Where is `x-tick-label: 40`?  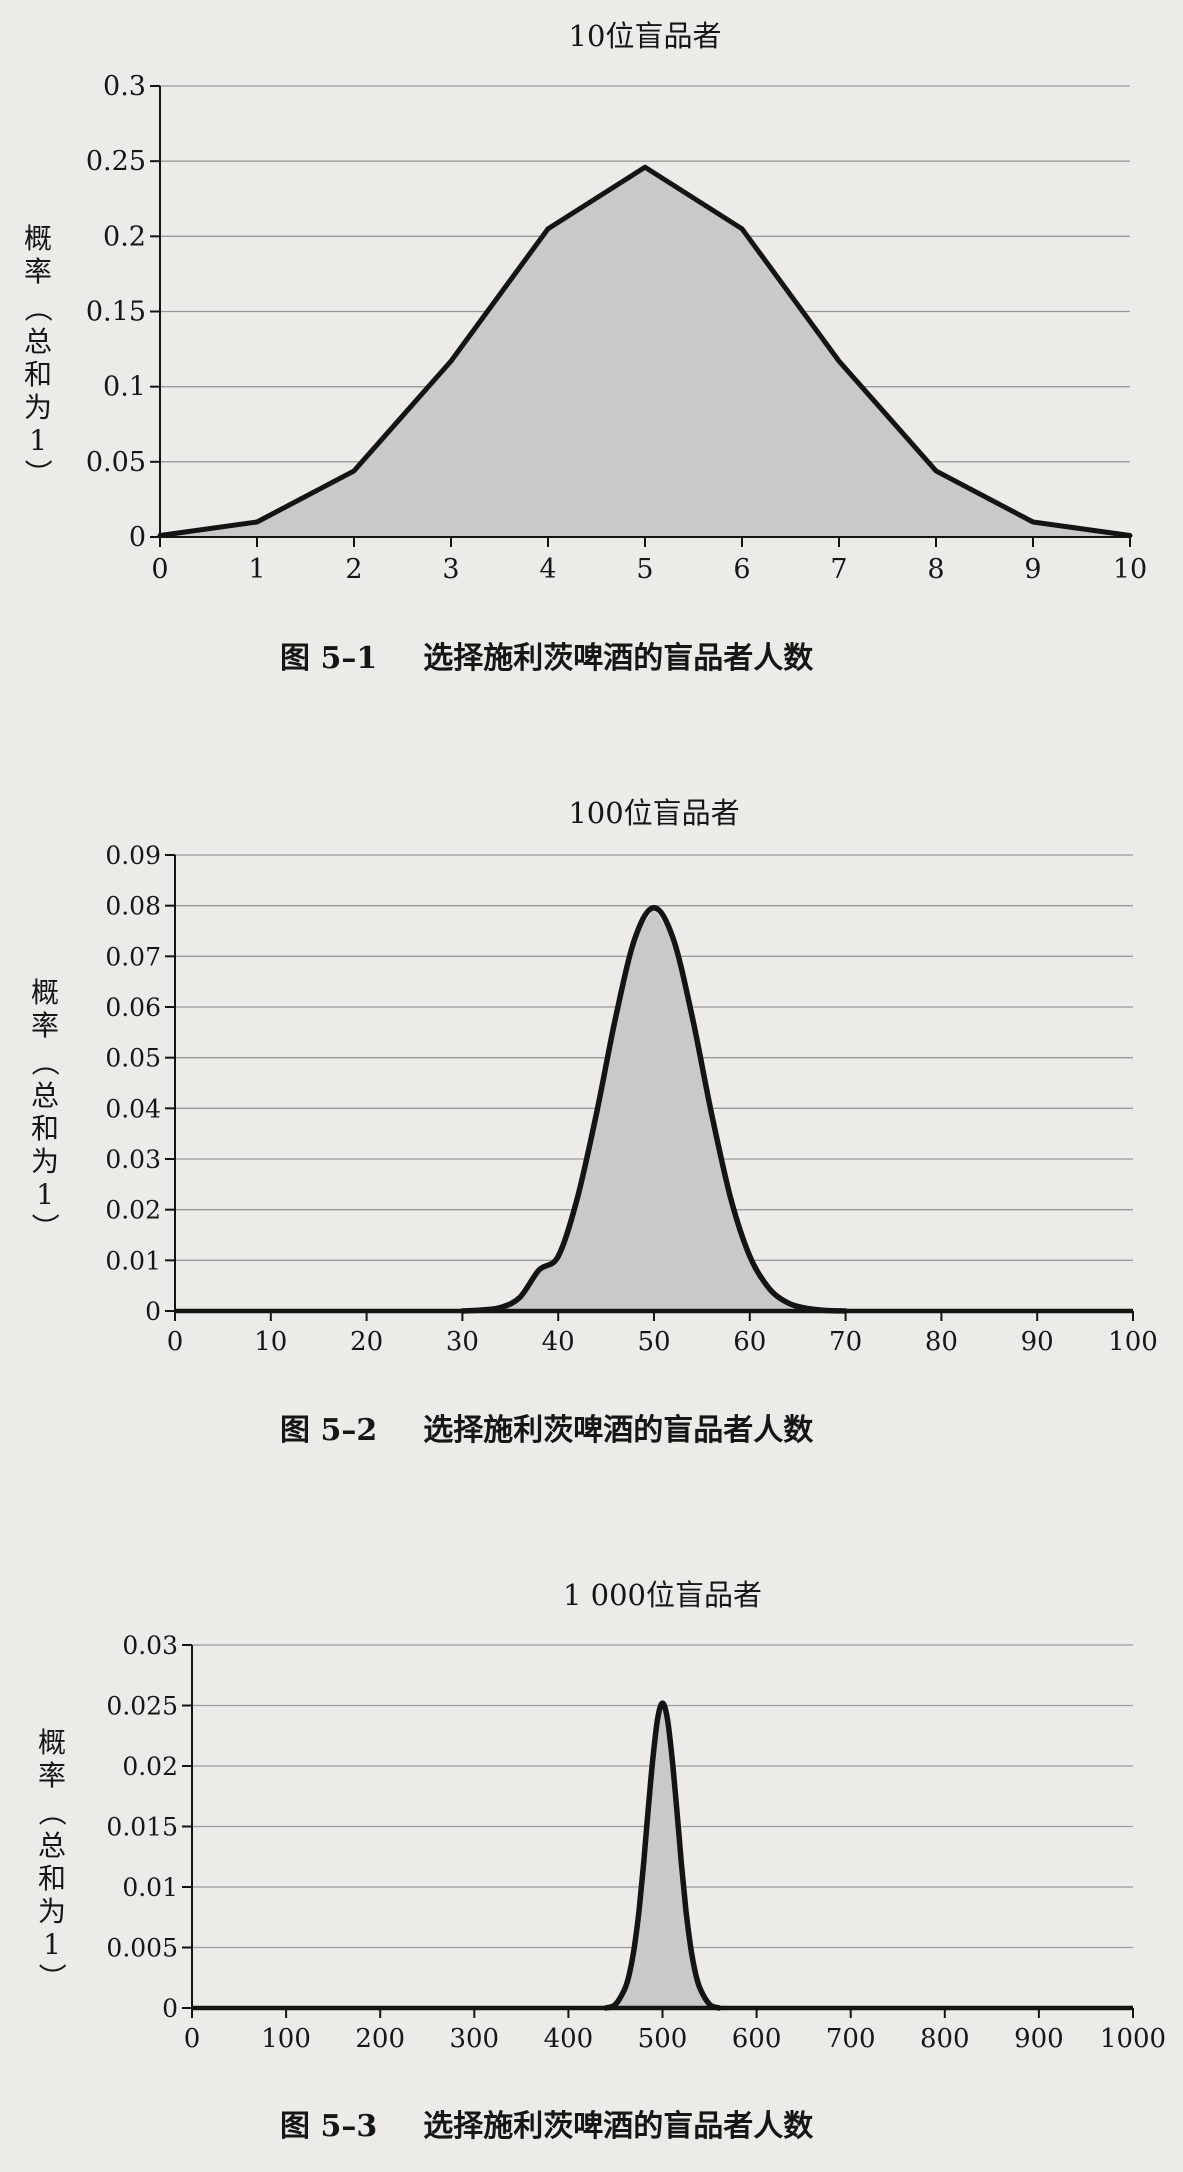 x-tick-label: 40 is located at coordinates (558, 1342).